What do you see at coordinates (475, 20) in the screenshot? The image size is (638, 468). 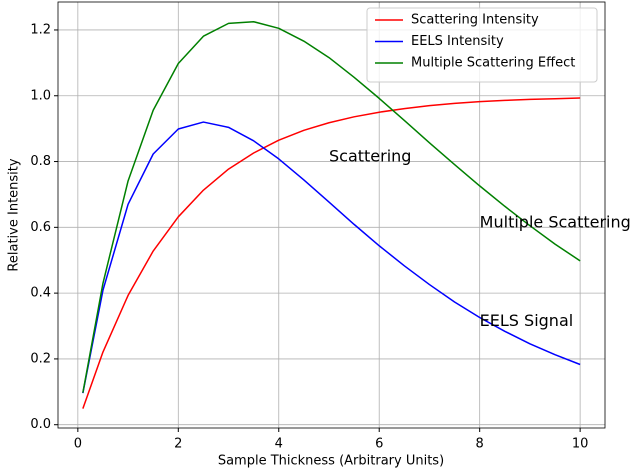 I see `legend-label: Scattering Intensity` at bounding box center [475, 20].